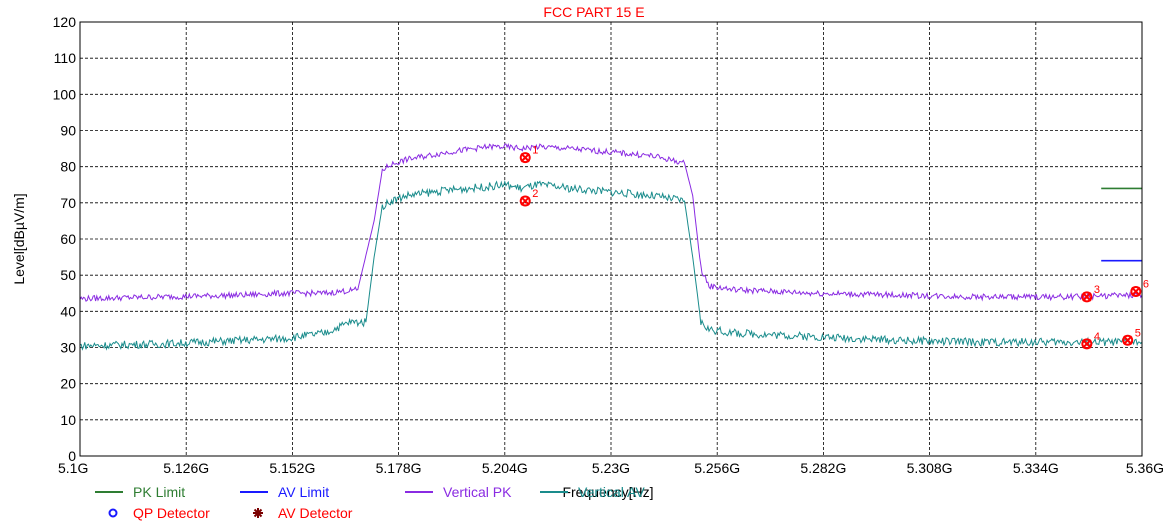  I want to click on marker-6-label: 6, so click(1146, 284).